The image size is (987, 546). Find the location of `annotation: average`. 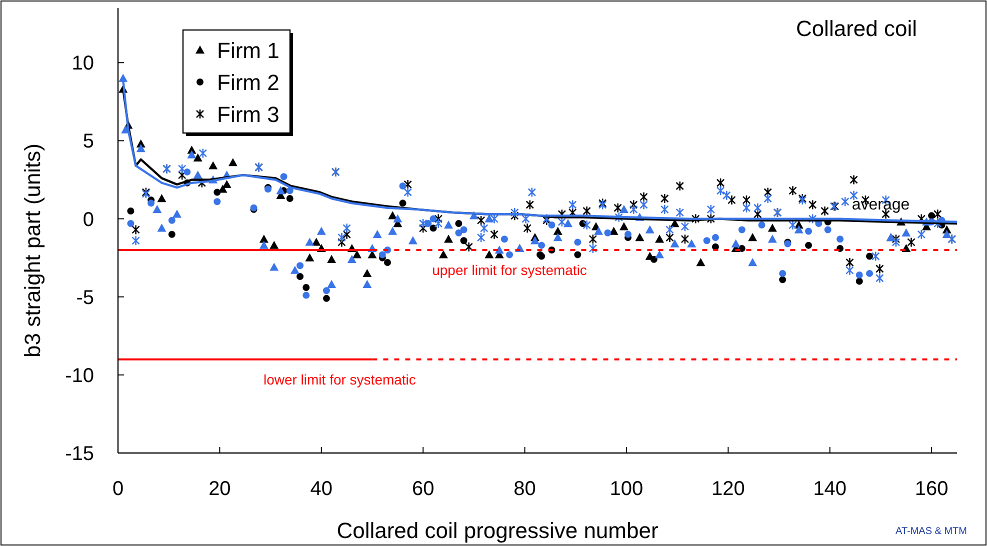

annotation: average is located at coordinates (881, 205).